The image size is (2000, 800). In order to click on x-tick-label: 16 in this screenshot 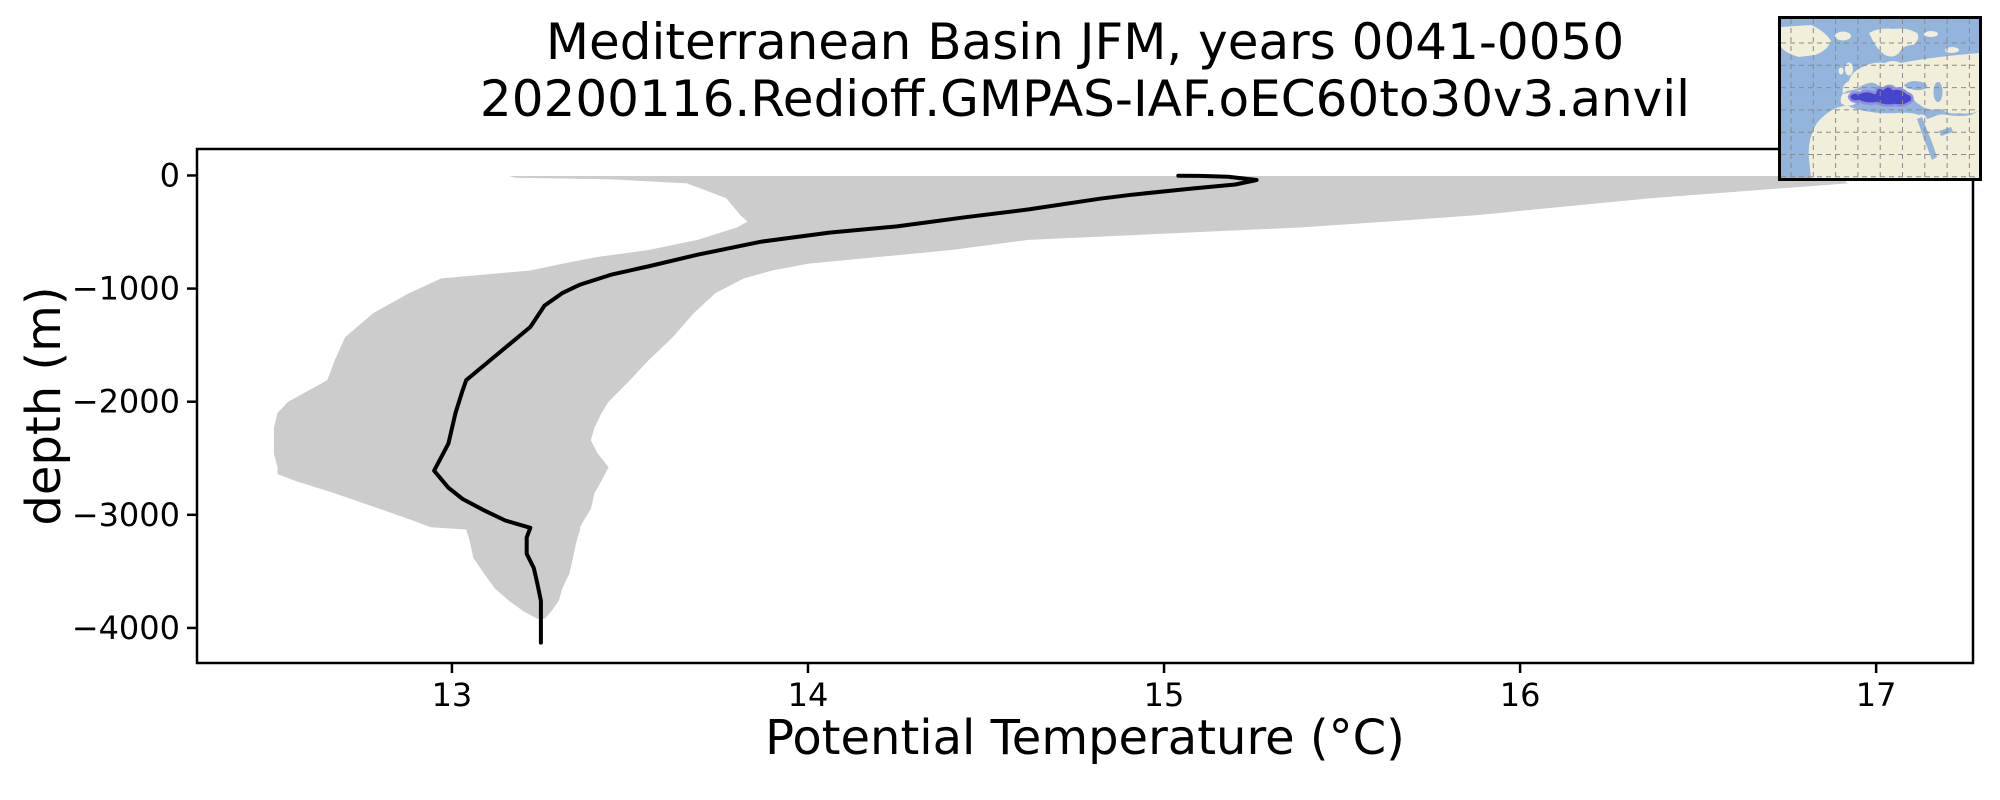, I will do `click(1520, 695)`.